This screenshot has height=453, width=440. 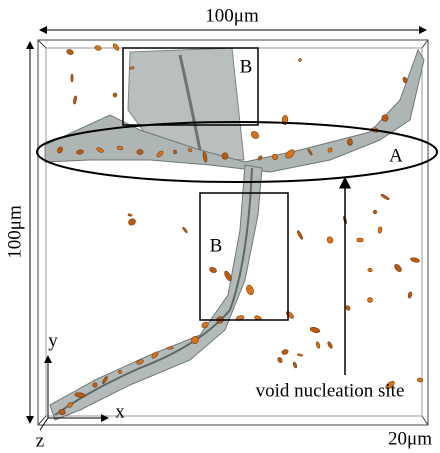 What do you see at coordinates (232, 15) in the screenshot?
I see `width-label: 100μm` at bounding box center [232, 15].